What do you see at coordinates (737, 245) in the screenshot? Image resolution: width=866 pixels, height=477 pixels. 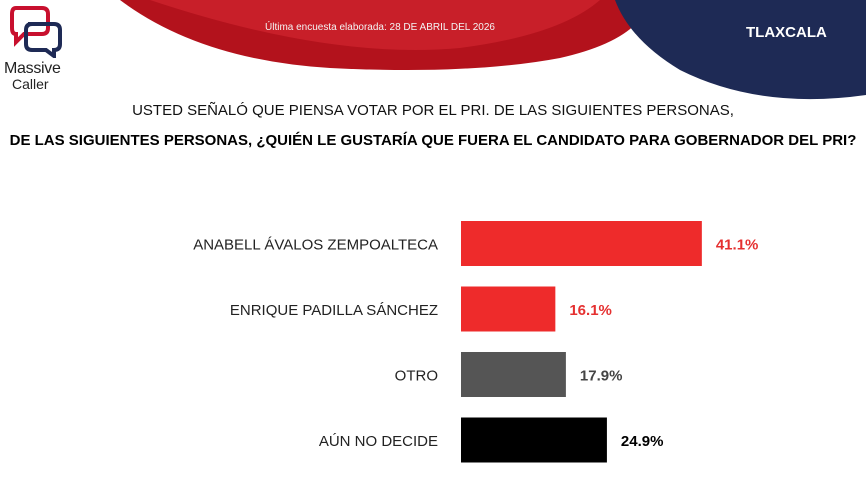 I see `value-label-0: 41.1%` at bounding box center [737, 245].